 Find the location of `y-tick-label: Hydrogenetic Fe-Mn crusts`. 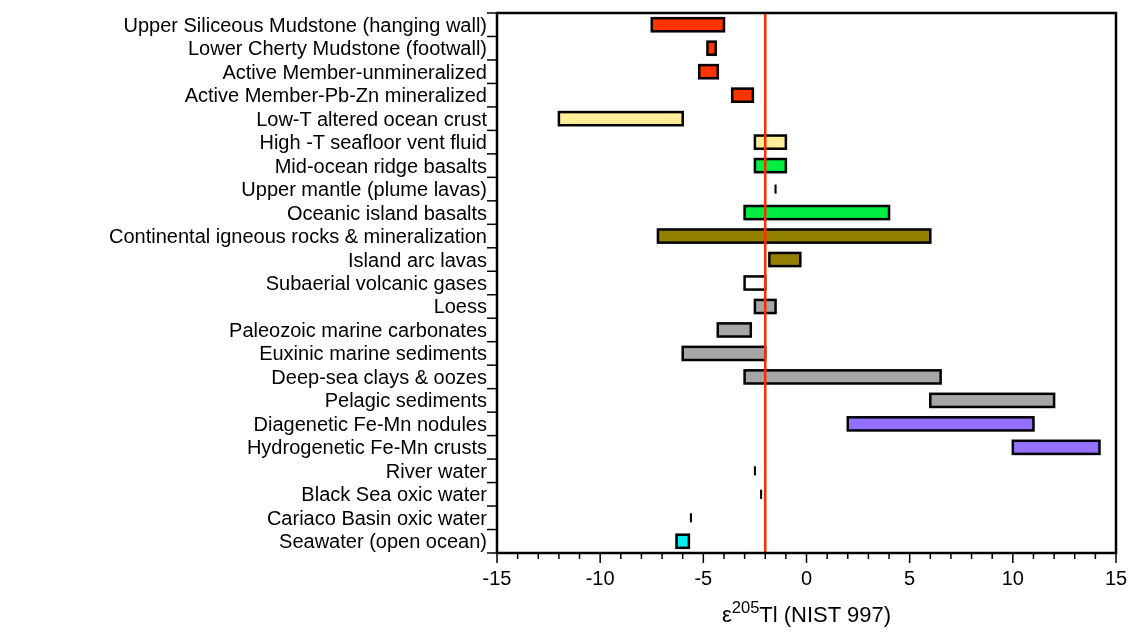

y-tick-label: Hydrogenetic Fe-Mn crusts is located at coordinates (366, 447).